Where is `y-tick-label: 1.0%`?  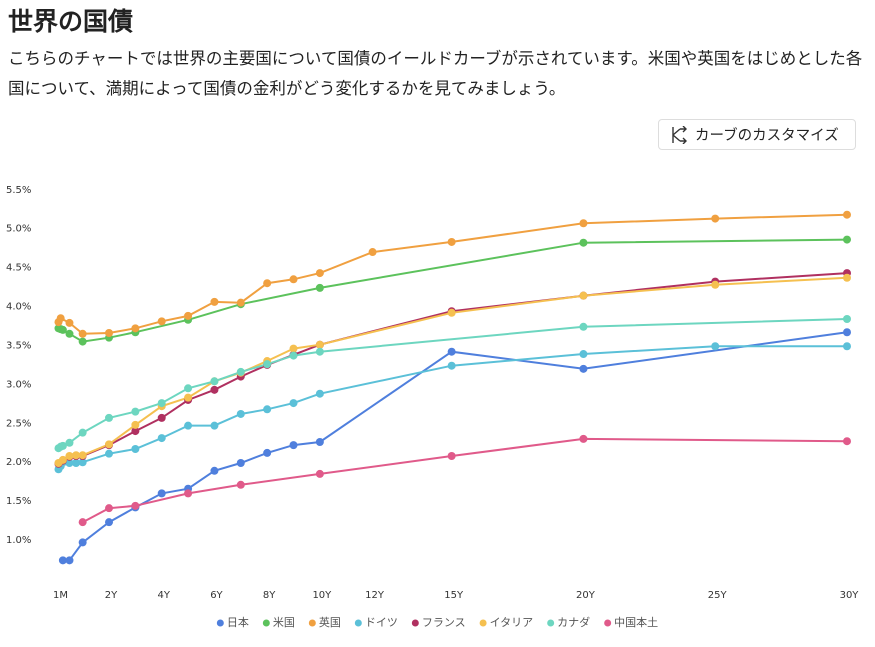 y-tick-label: 1.0% is located at coordinates (18, 540).